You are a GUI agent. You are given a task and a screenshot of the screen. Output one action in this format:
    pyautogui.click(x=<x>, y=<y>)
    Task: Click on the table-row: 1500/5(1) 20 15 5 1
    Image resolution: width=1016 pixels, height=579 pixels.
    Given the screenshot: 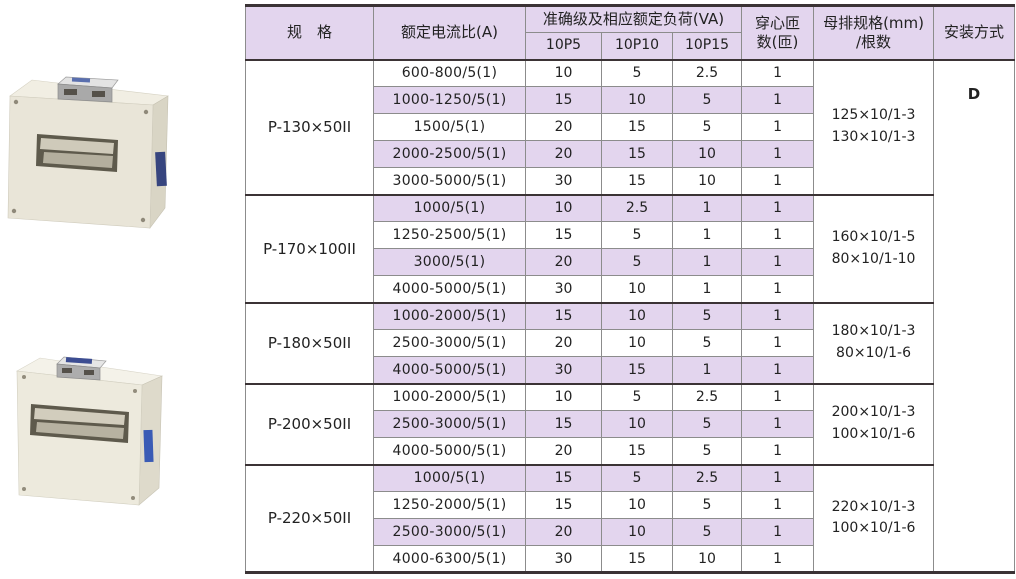 What is the action you would take?
    pyautogui.click(x=630, y=127)
    